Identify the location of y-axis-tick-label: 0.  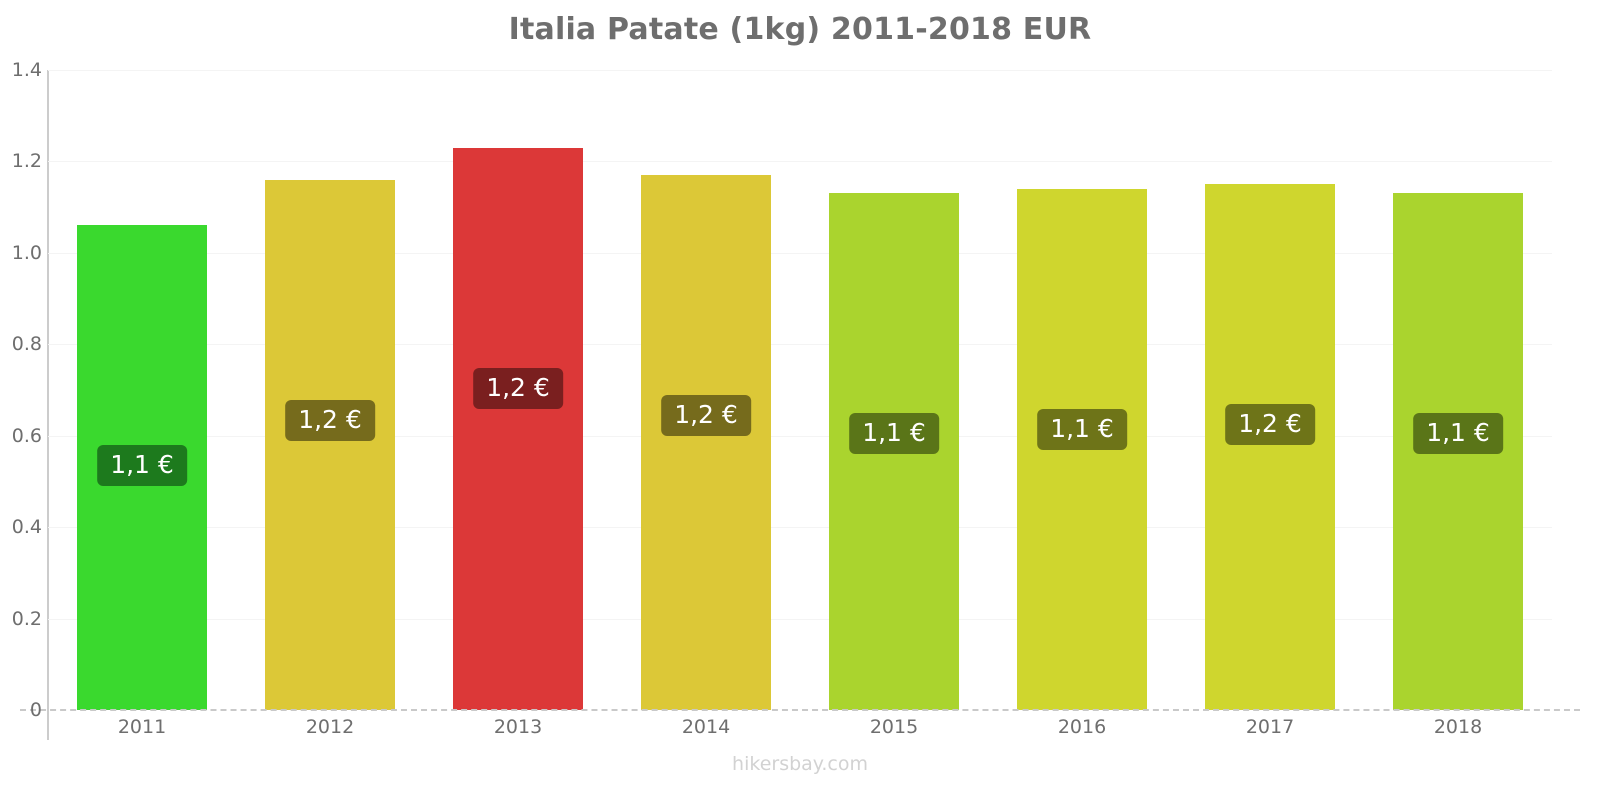
(35, 710).